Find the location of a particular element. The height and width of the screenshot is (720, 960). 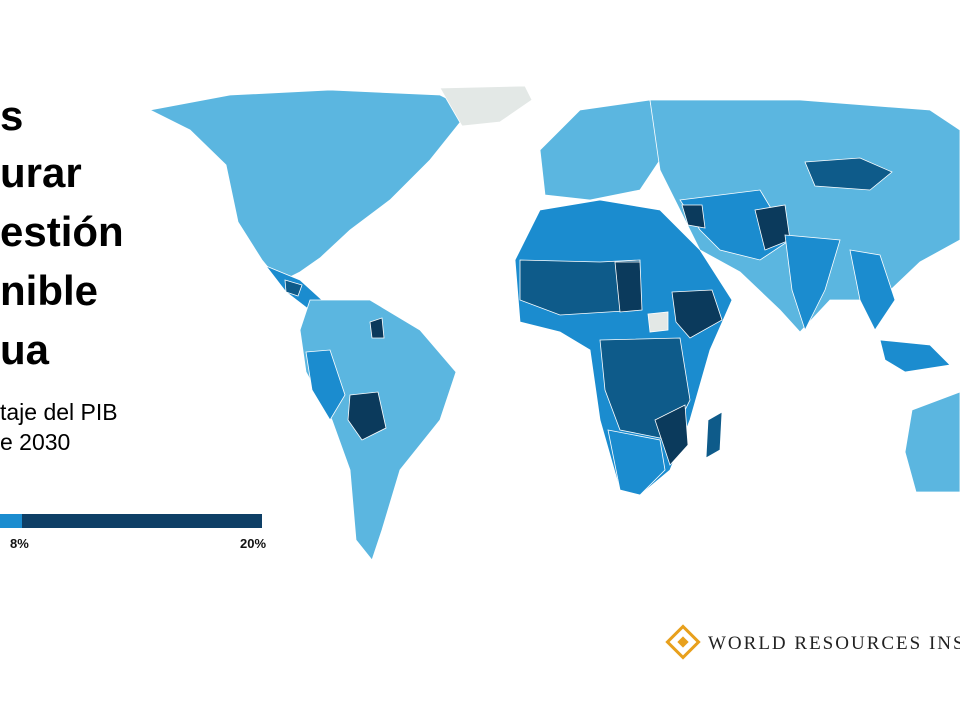

southern-africa is located at coordinates (636, 462).